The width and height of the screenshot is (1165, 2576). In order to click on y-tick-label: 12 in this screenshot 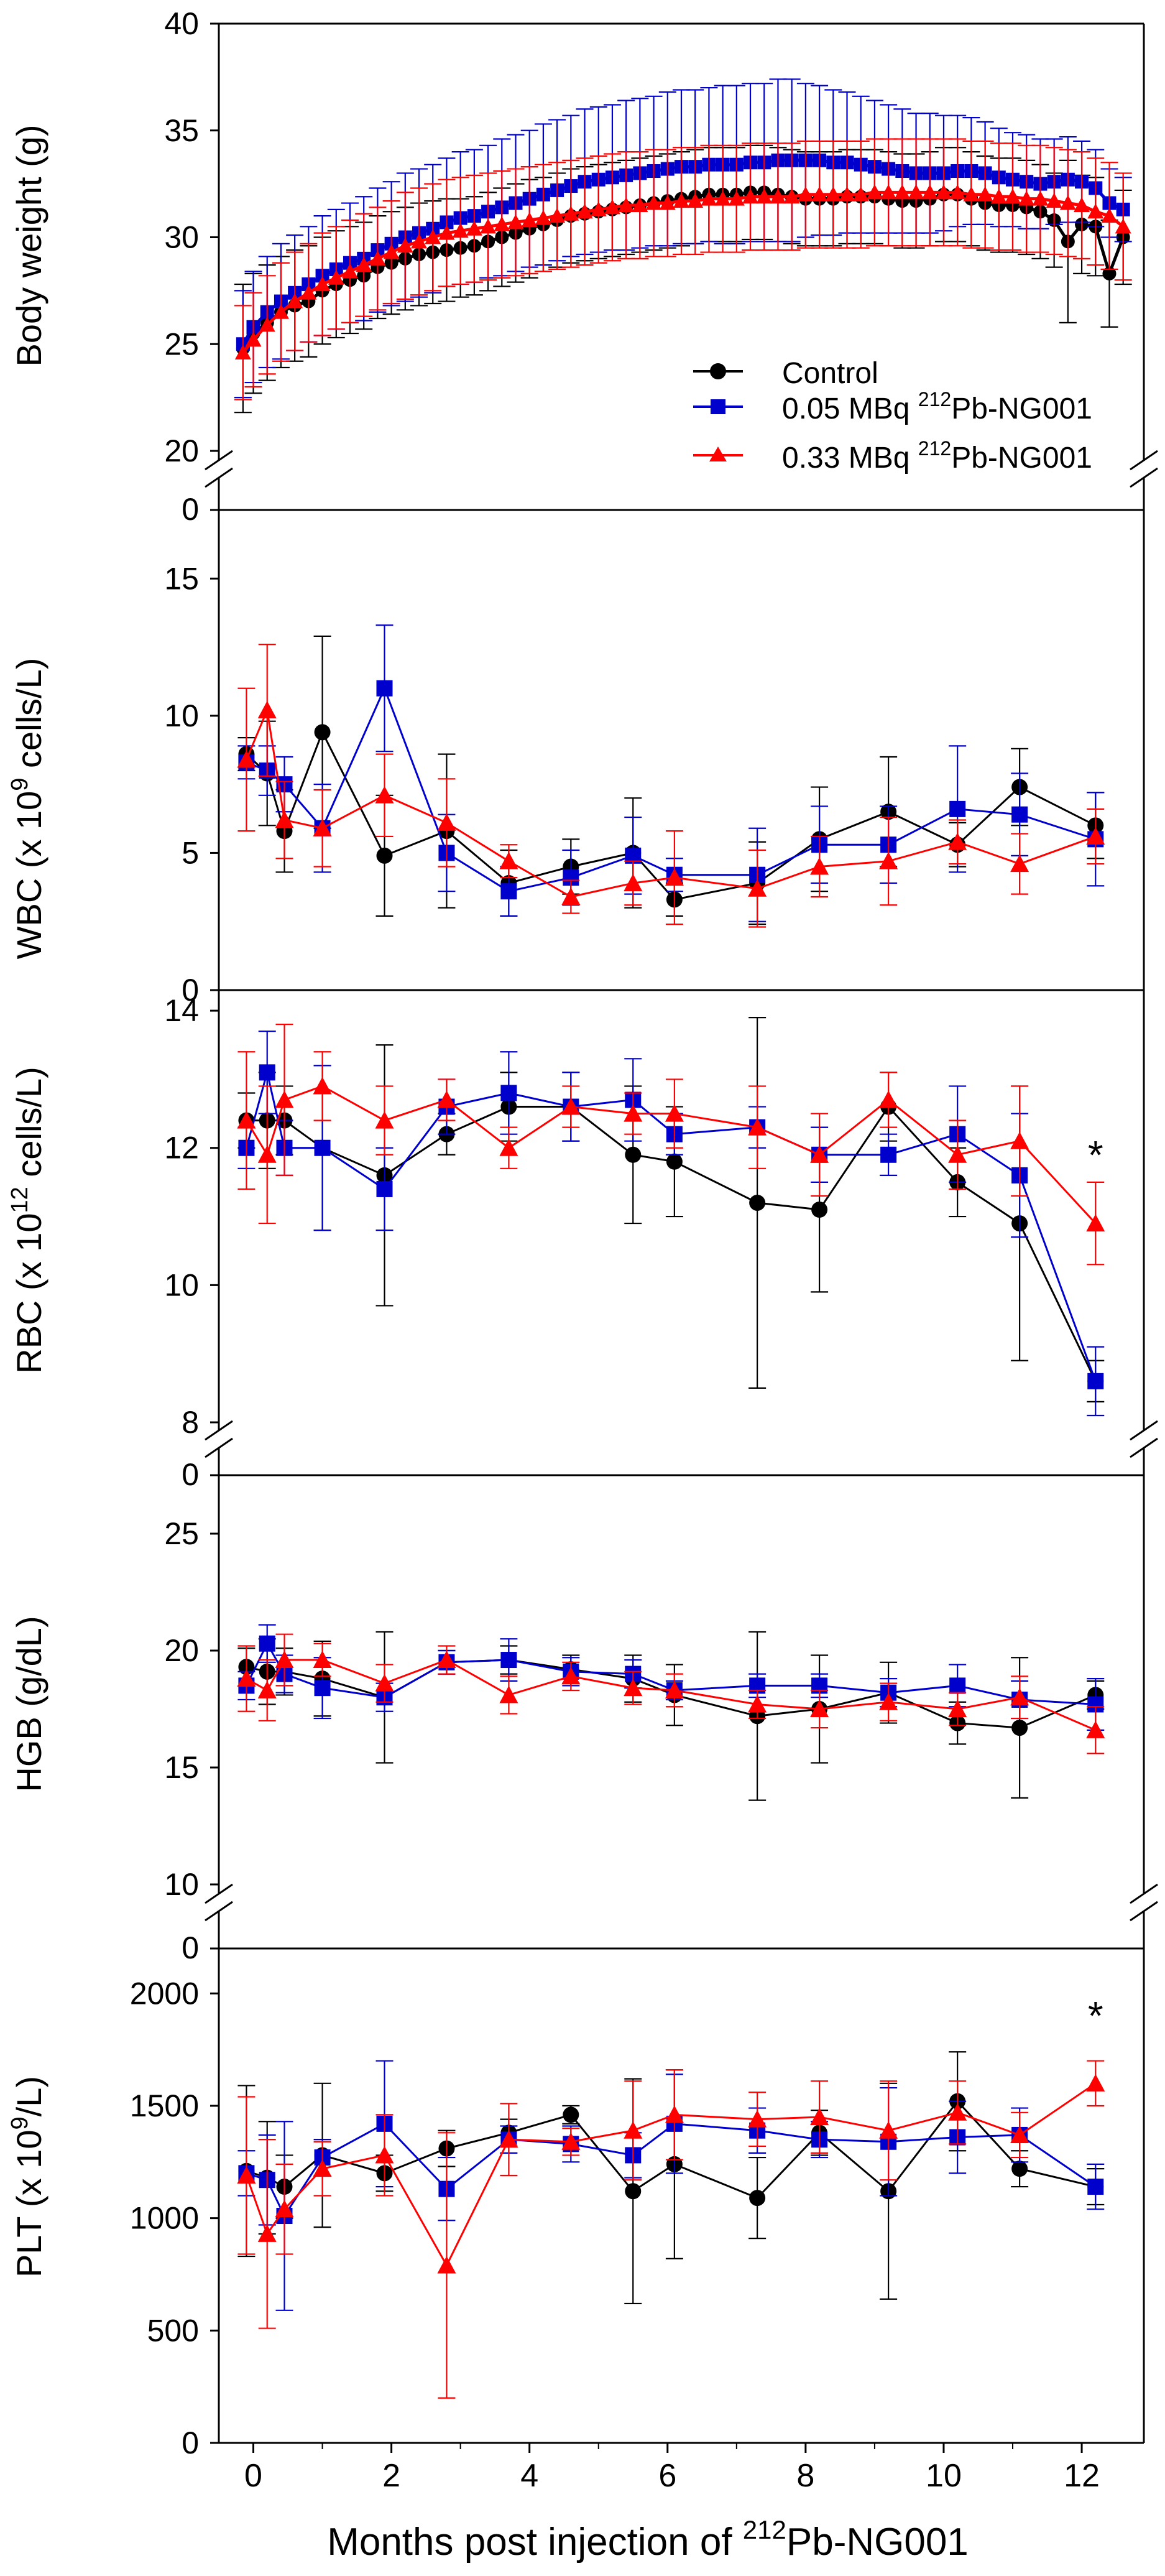, I will do `click(181, 1148)`.